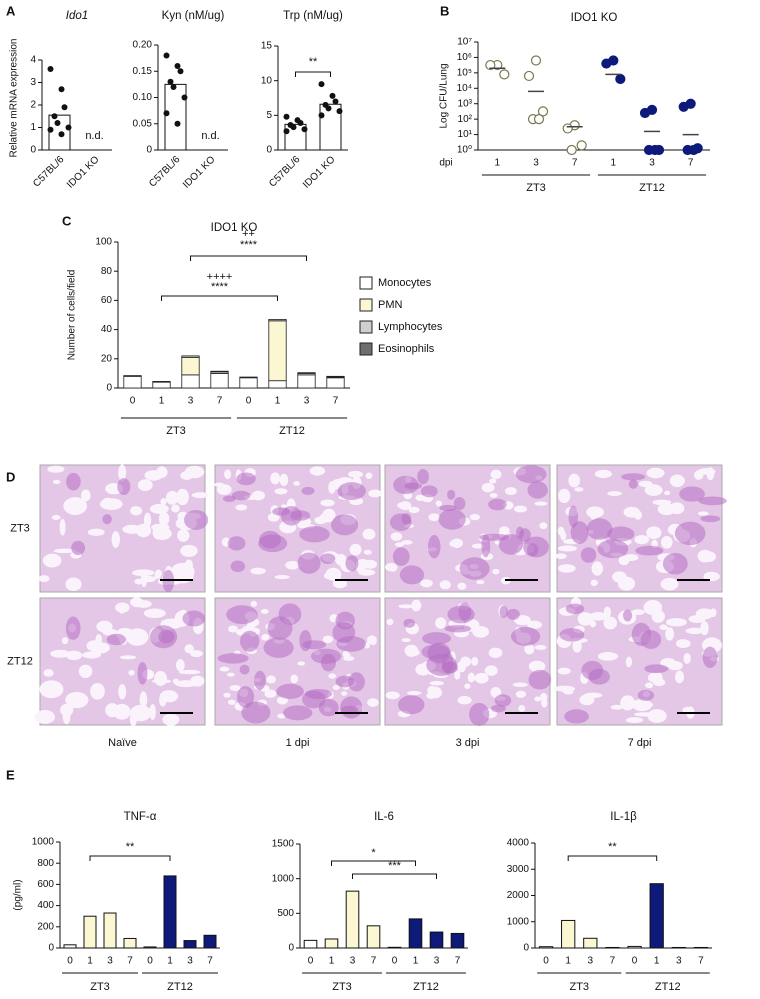 This screenshot has width=760, height=999. What do you see at coordinates (410, 327) in the screenshot?
I see `legend-label: Lymphocytes` at bounding box center [410, 327].